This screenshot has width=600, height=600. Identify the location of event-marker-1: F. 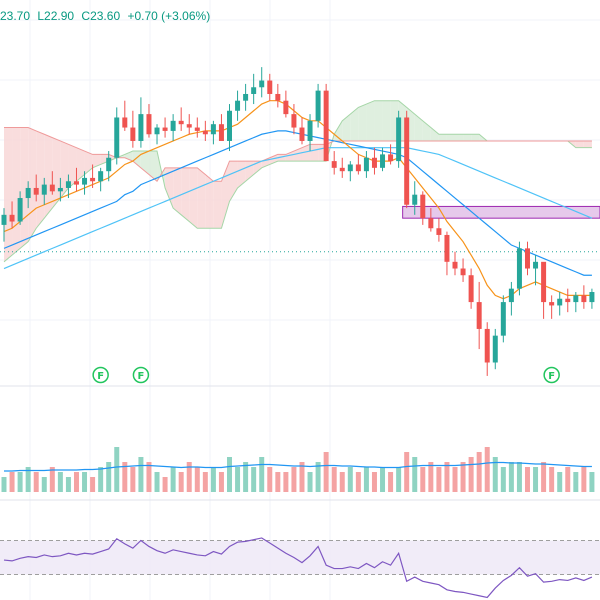
(141, 375).